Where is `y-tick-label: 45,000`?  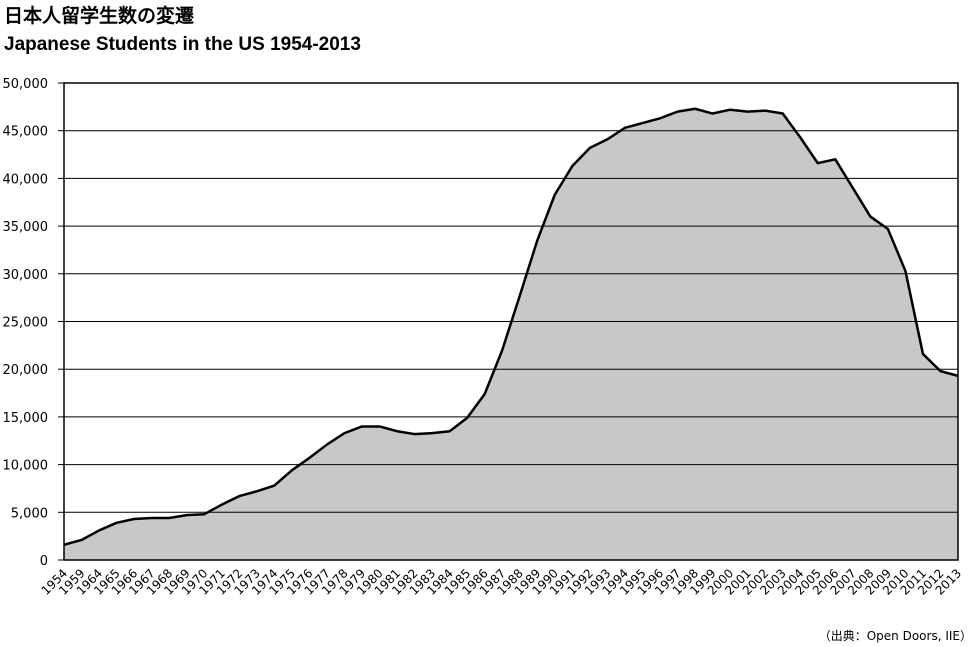
y-tick-label: 45,000 is located at coordinates (26, 132).